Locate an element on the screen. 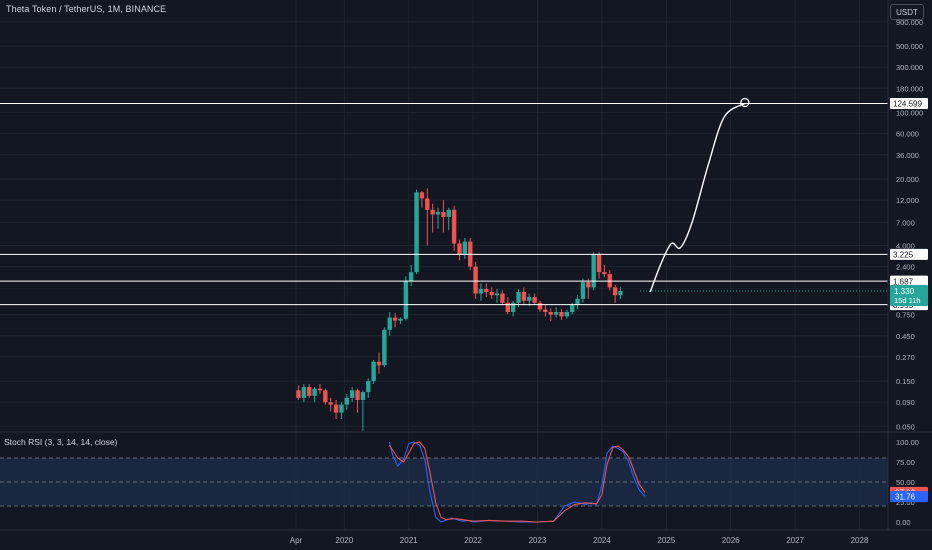  price-tick-label: 0.090 is located at coordinates (905, 402).